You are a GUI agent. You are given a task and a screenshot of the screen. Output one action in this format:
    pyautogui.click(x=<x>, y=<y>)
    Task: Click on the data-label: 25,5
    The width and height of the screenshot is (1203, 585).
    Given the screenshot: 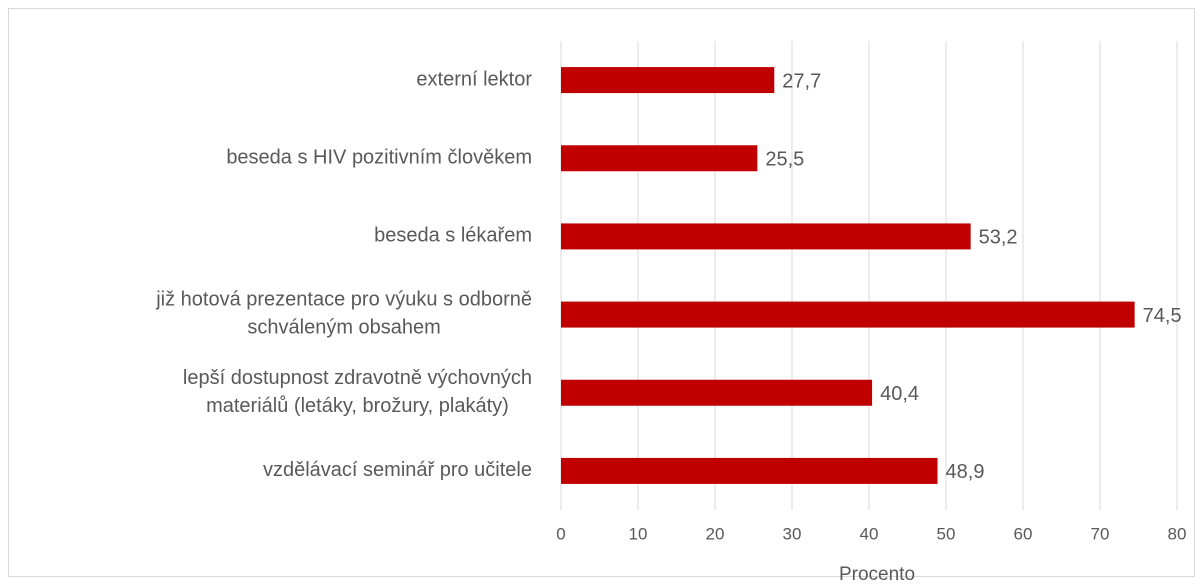 What is the action you would take?
    pyautogui.click(x=784, y=160)
    